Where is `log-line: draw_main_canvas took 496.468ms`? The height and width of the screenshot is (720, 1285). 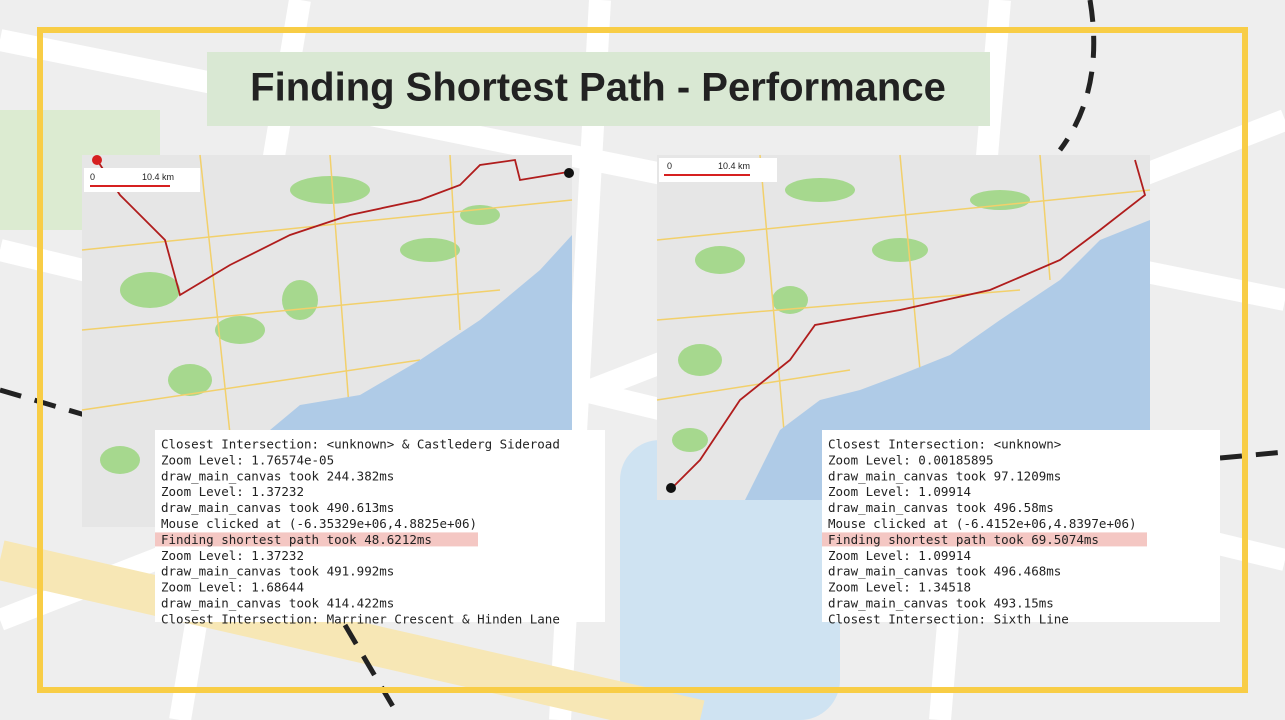
log-line: draw_main_canvas took 496.468ms is located at coordinates (944, 571).